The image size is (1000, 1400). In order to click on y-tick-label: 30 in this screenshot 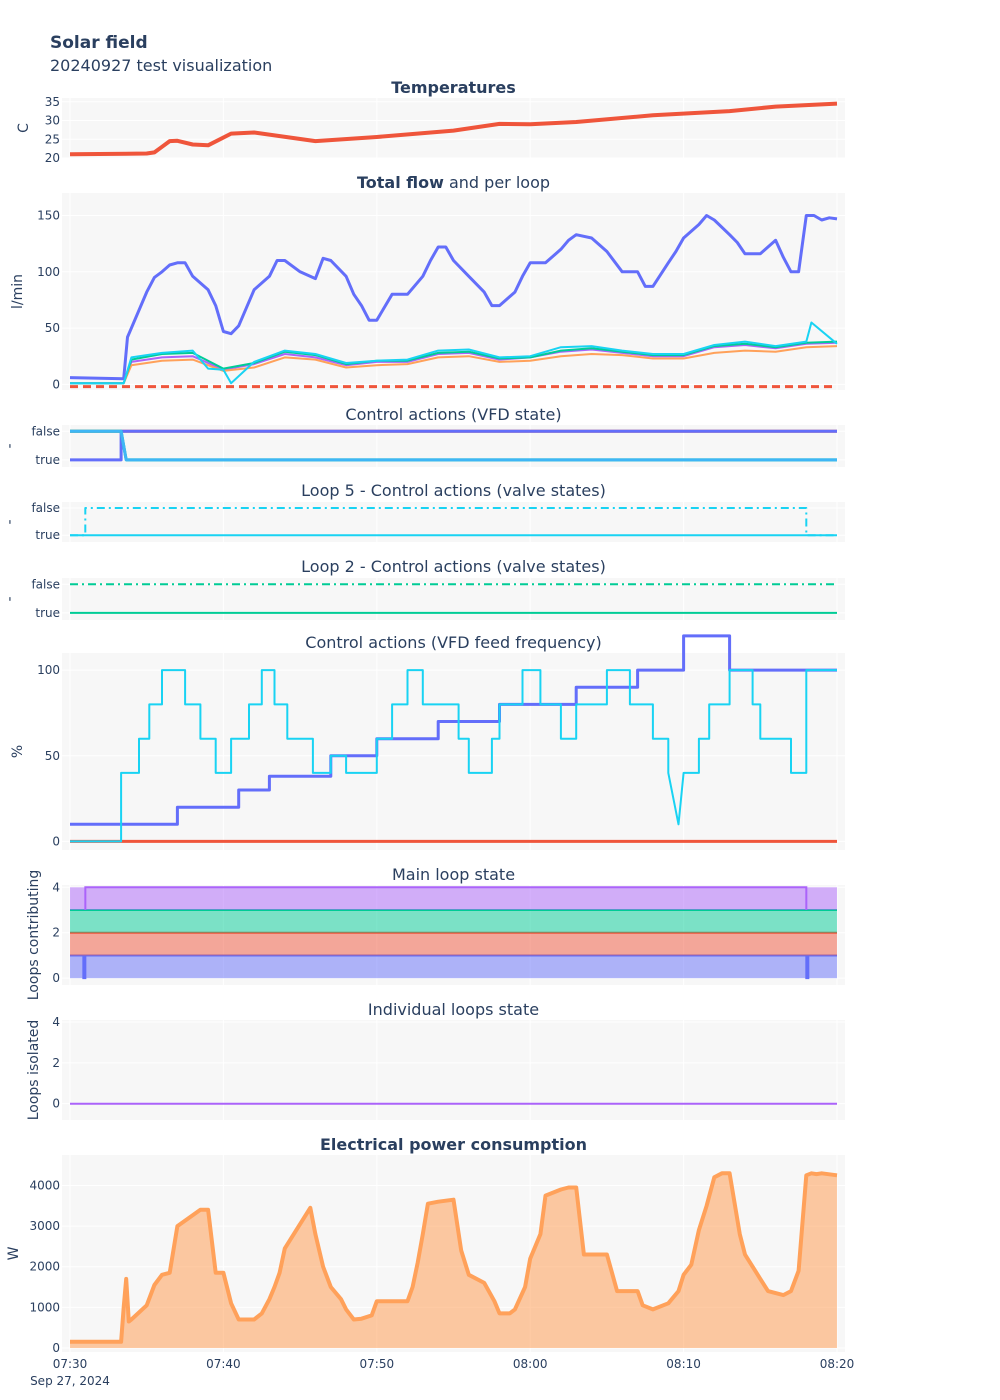, I will do `click(52, 121)`.